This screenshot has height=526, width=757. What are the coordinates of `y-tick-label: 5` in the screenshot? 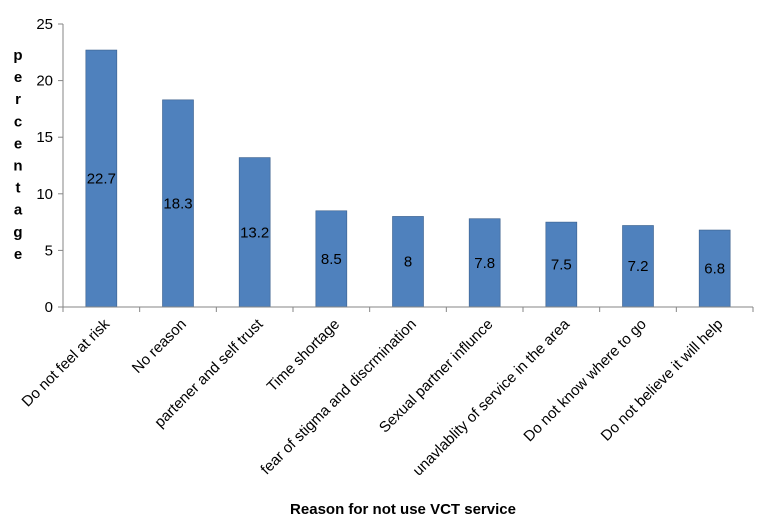 It's located at (49, 250).